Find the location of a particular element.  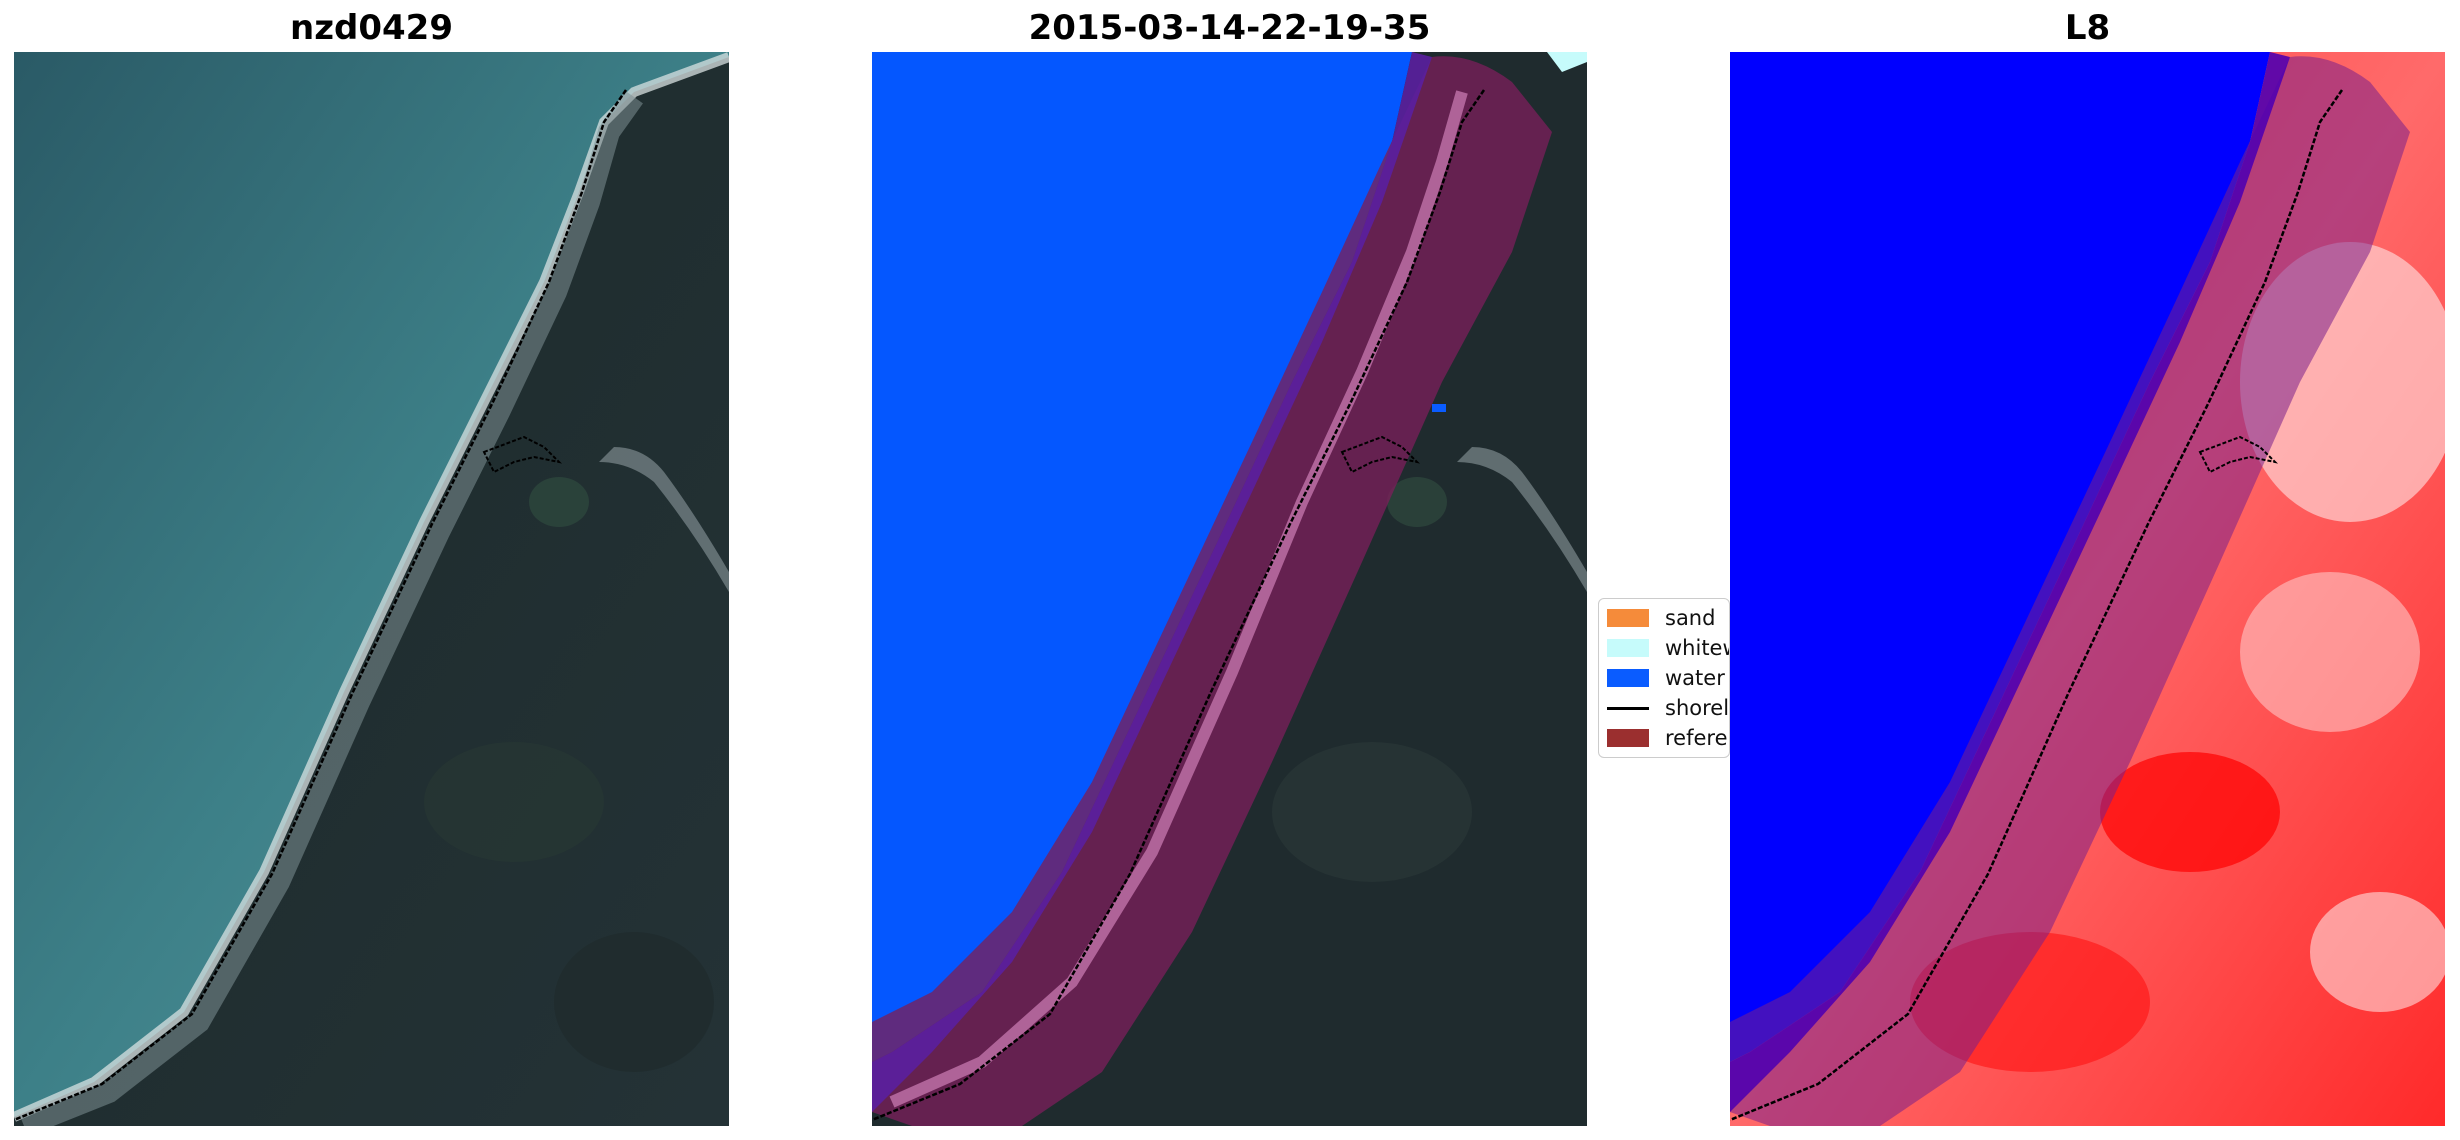

legend-item-water: water is located at coordinates (1666, 678).